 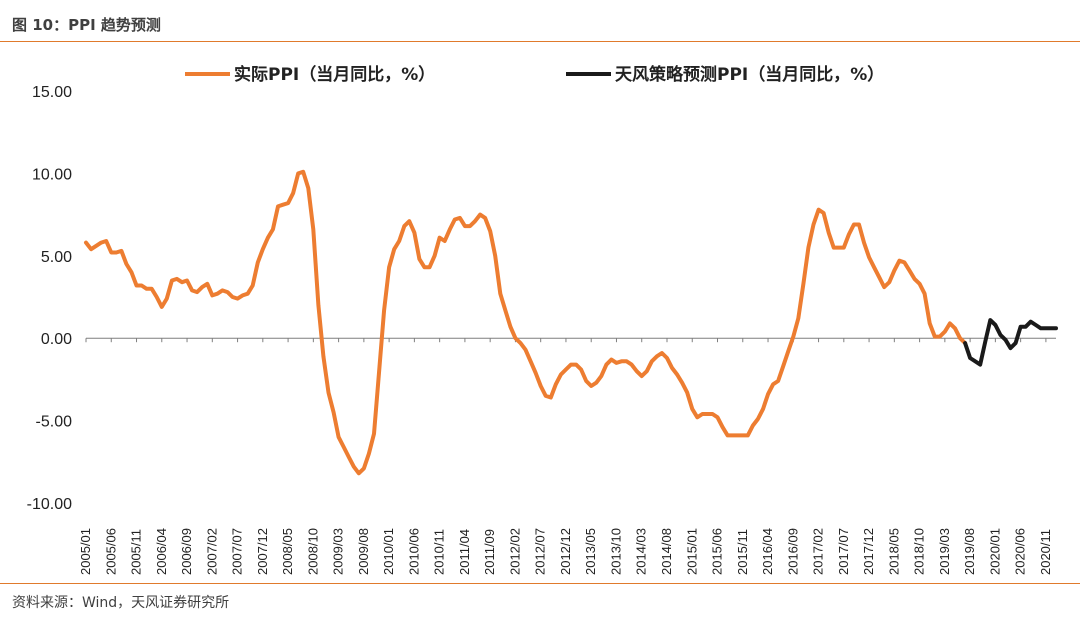 What do you see at coordinates (161, 551) in the screenshot?
I see `x-tick-label: 2006/04` at bounding box center [161, 551].